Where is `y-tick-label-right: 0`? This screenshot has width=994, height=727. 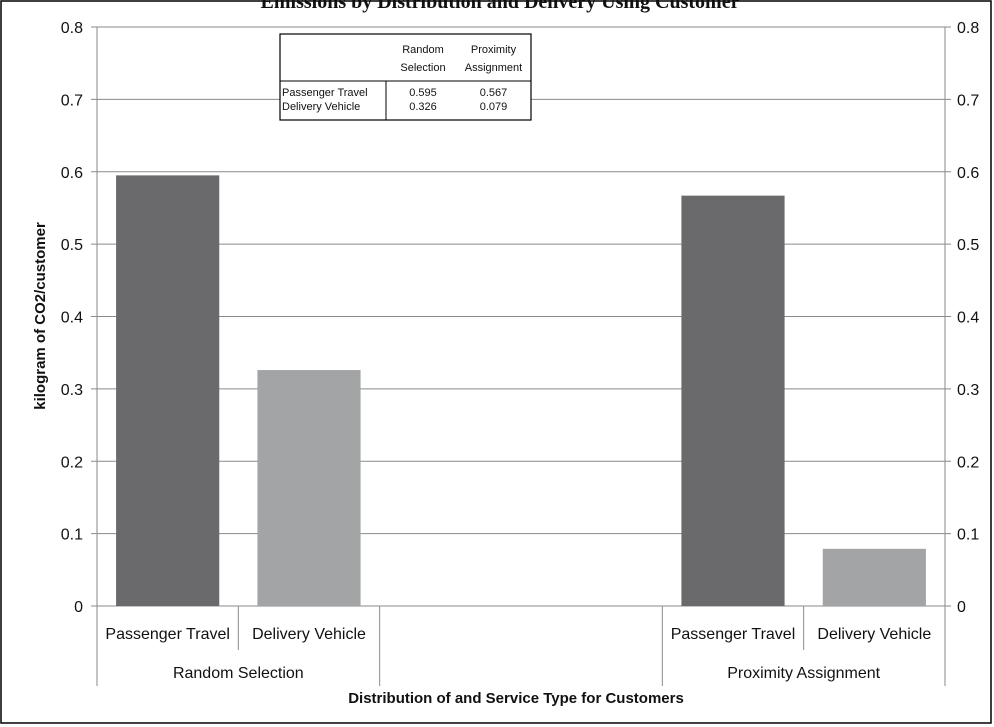 y-tick-label-right: 0 is located at coordinates (961, 607).